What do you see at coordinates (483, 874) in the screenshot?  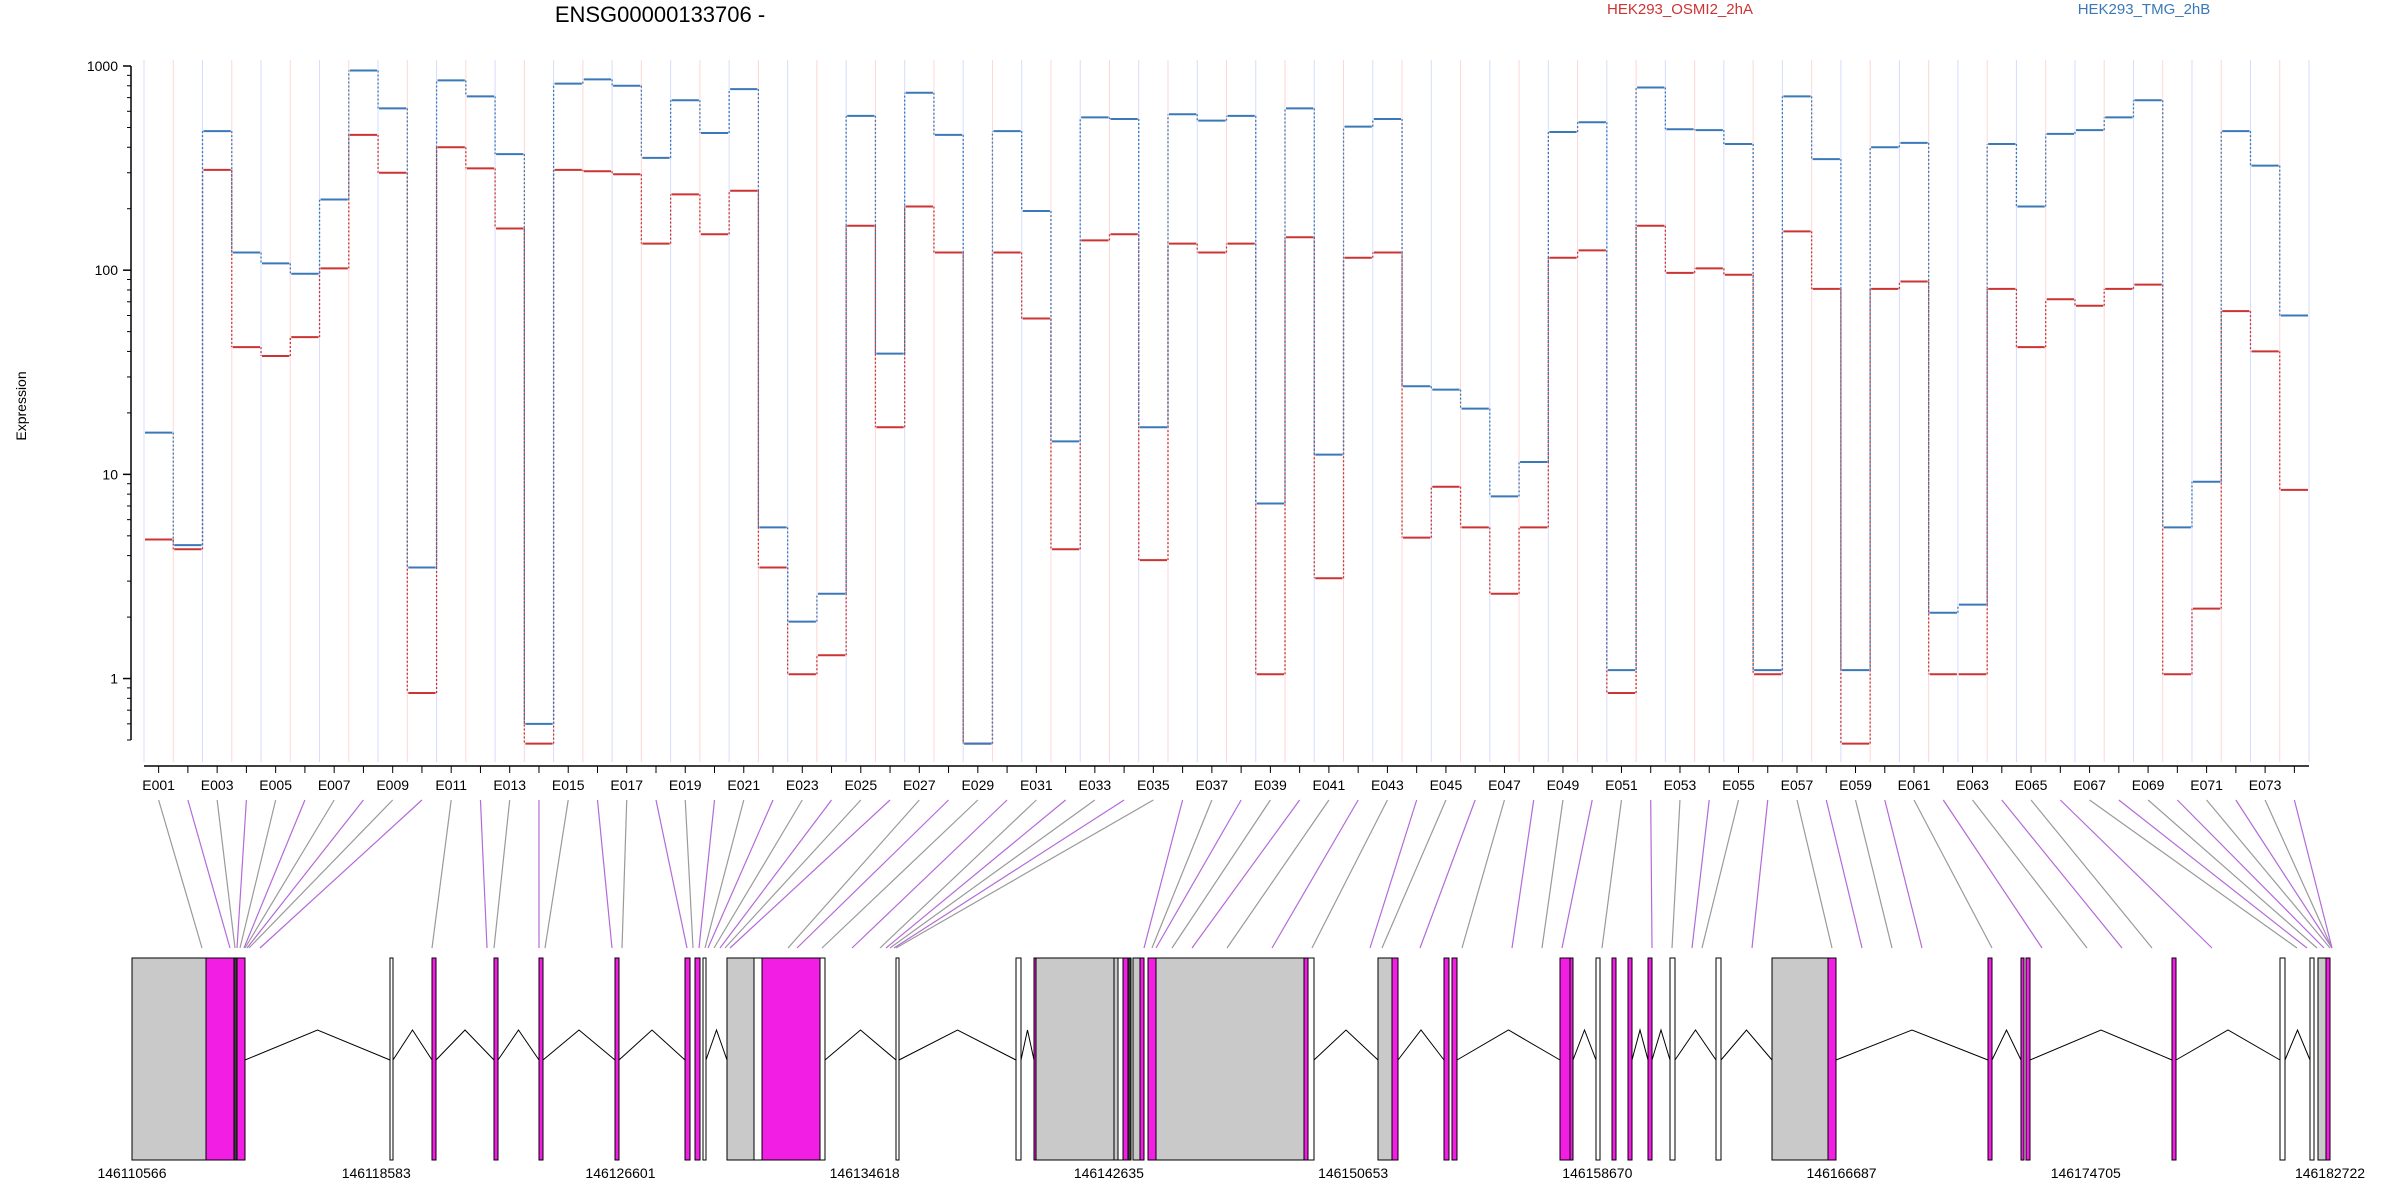 I see `exon-connector-E012` at bounding box center [483, 874].